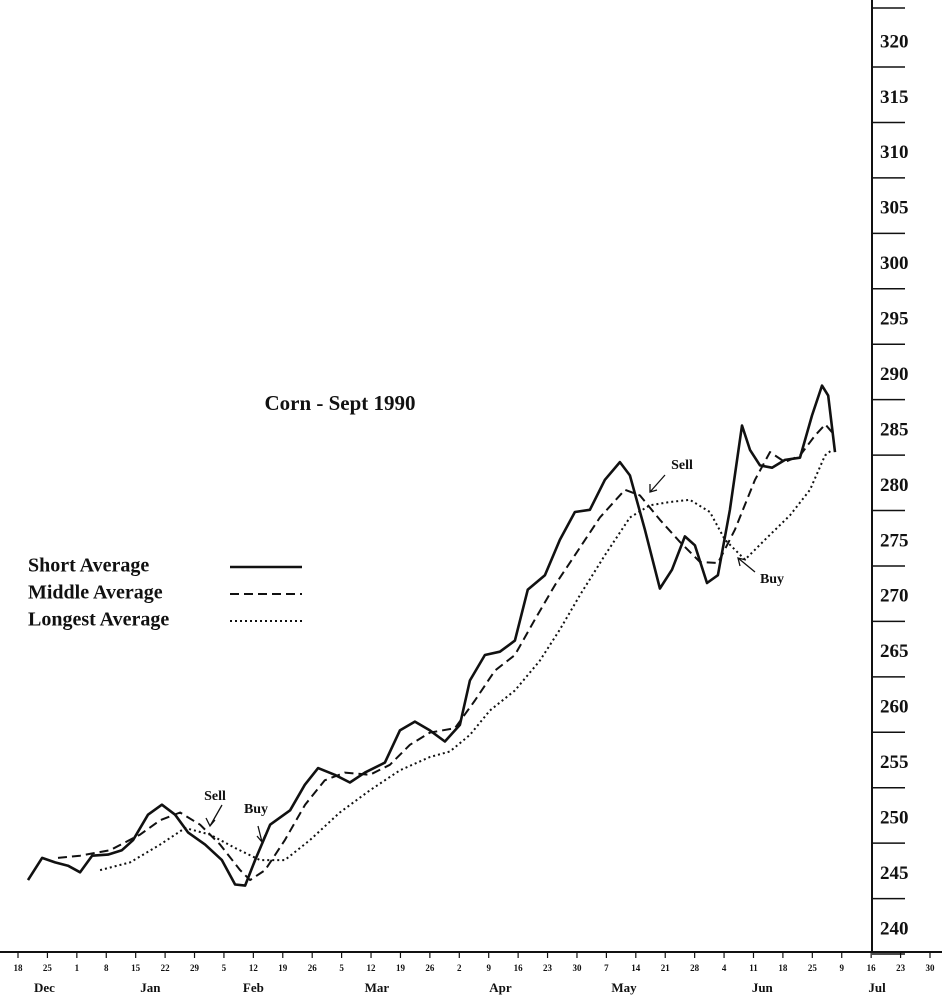 The image size is (942, 1000). Describe the element at coordinates (894, 319) in the screenshot. I see `y-tick-label: 295` at that location.